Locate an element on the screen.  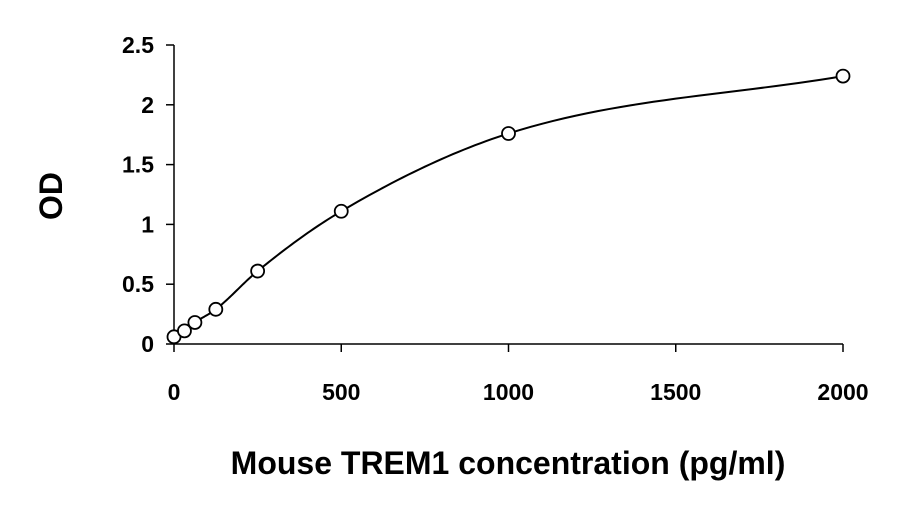
y-axis-title: OD is located at coordinates (51, 196).